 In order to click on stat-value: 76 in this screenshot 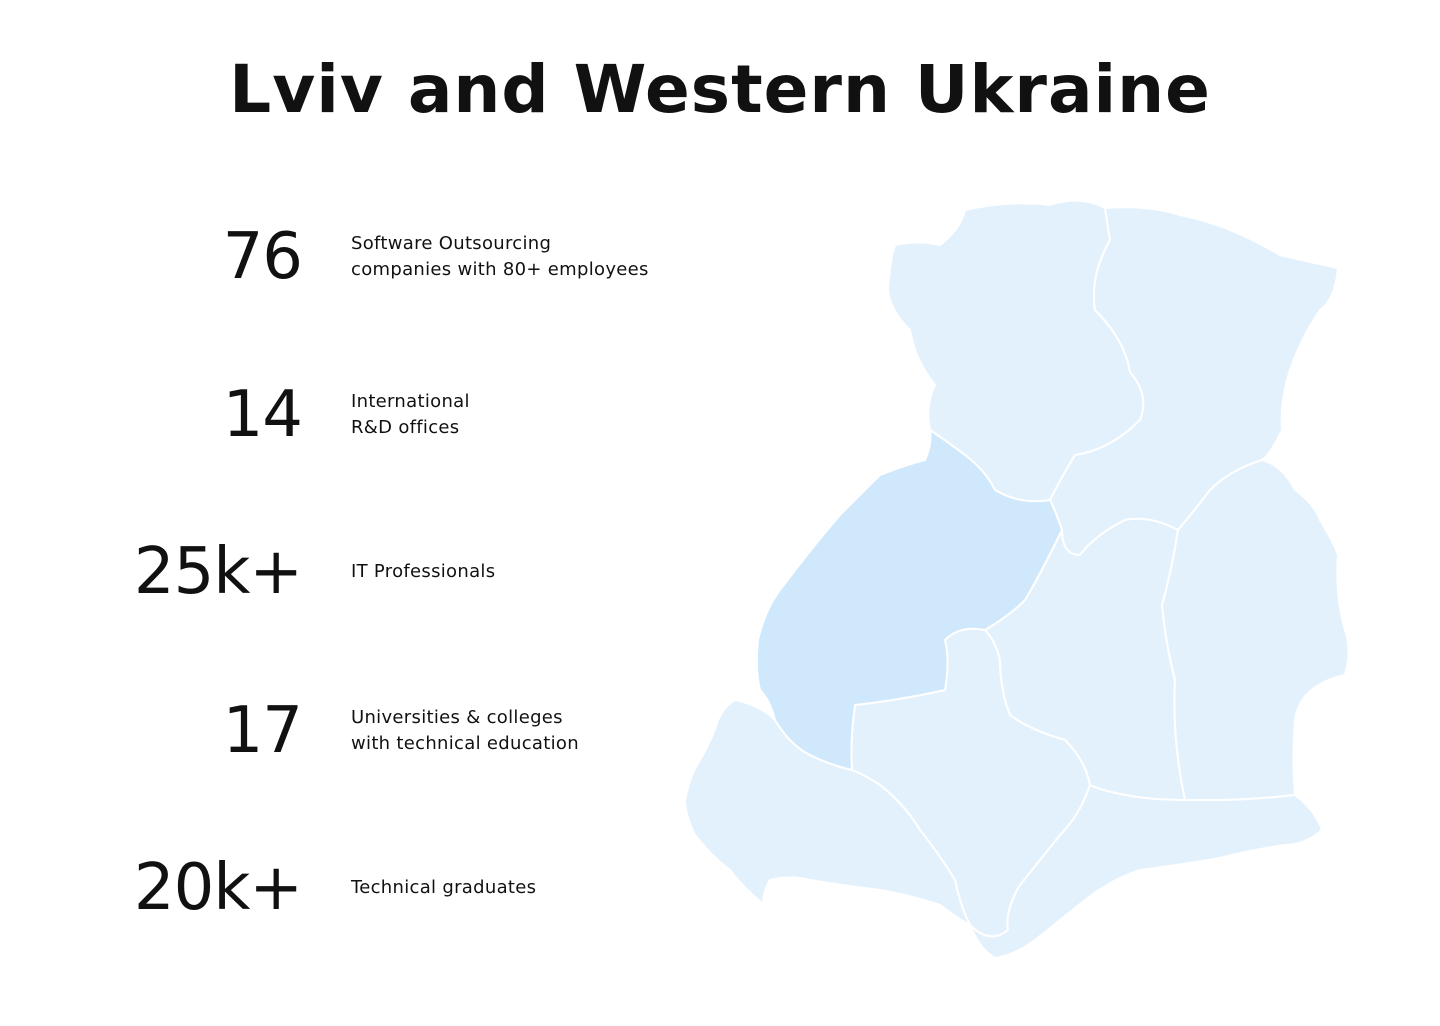, I will do `click(262, 257)`.